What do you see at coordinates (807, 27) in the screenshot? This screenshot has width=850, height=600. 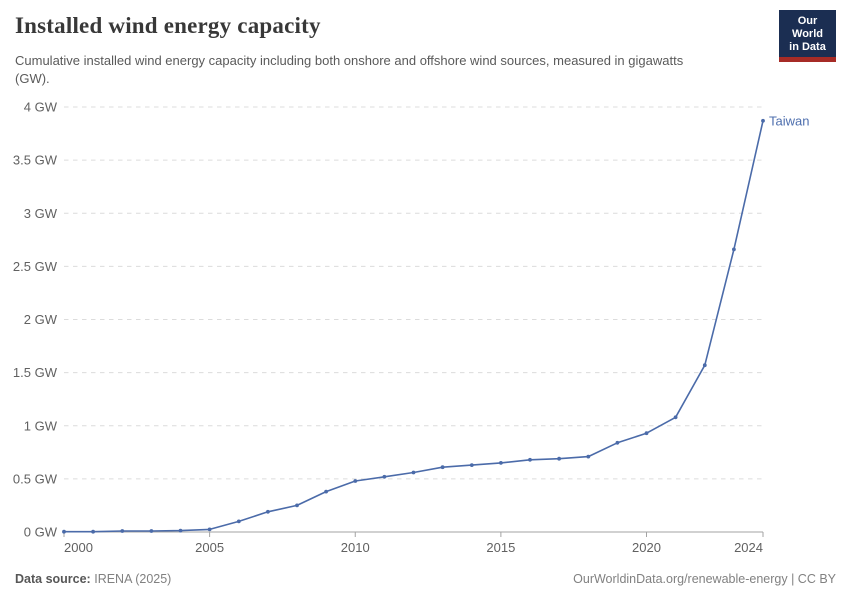 I see `owid-logo-line1: Our World` at bounding box center [807, 27].